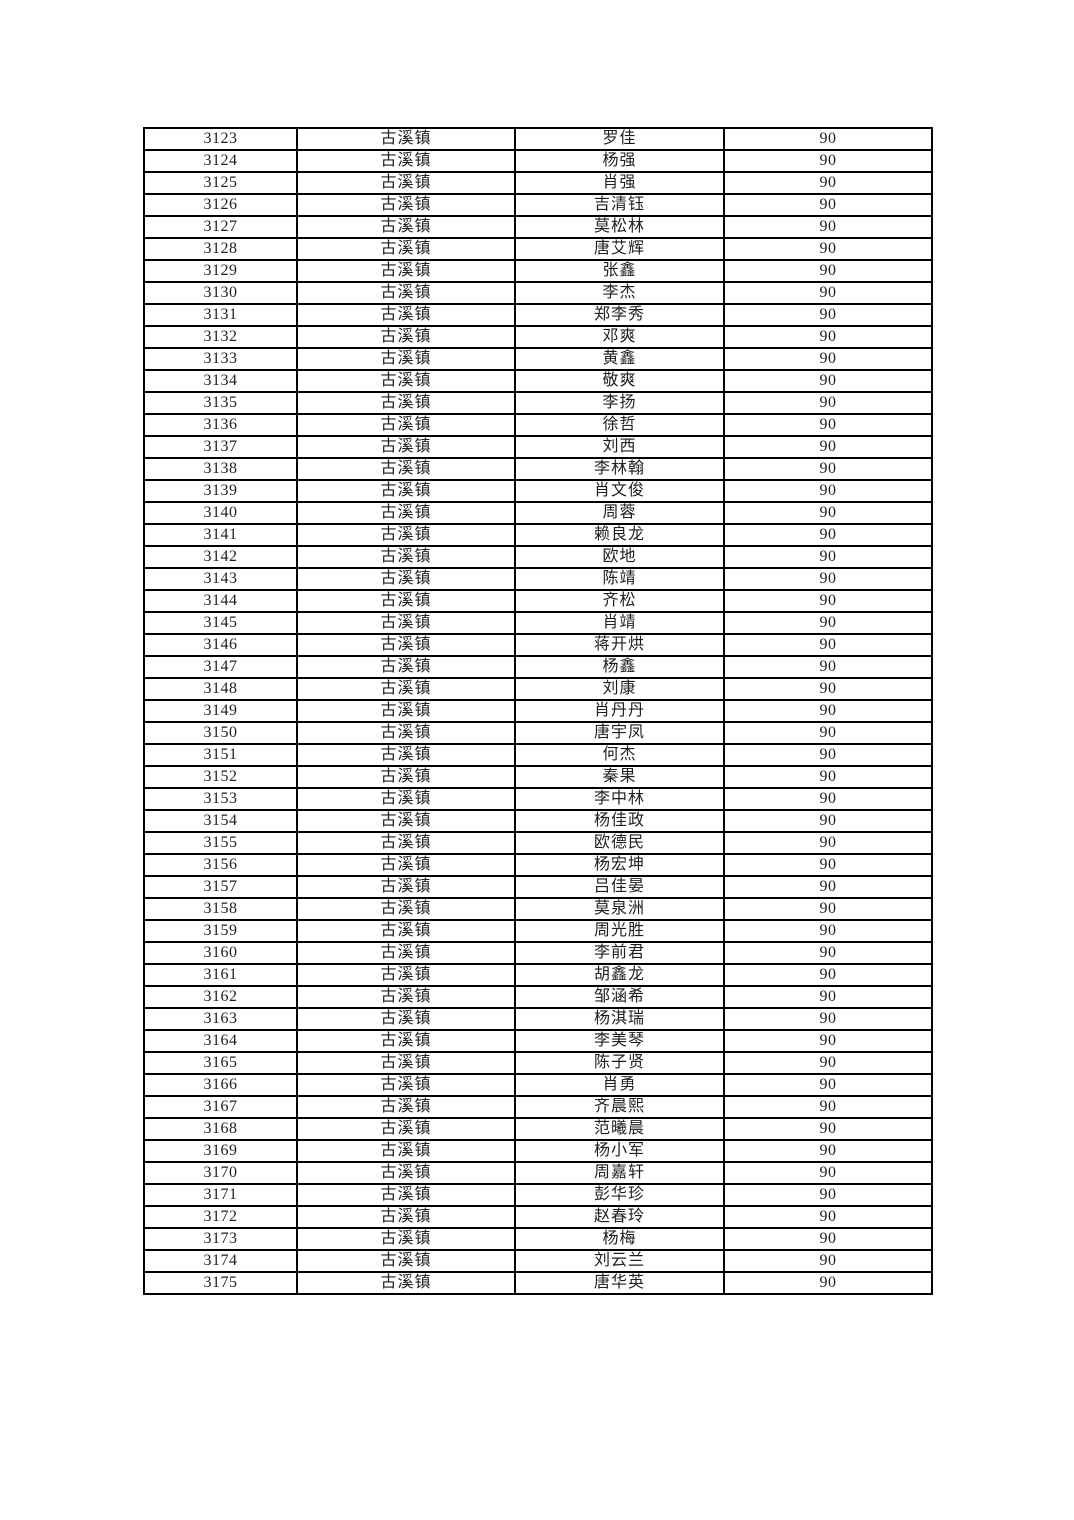 The image size is (1074, 1520). What do you see at coordinates (538, 1217) in the screenshot?
I see `table-row: 3172 古溪镇 赵春玲 90` at bounding box center [538, 1217].